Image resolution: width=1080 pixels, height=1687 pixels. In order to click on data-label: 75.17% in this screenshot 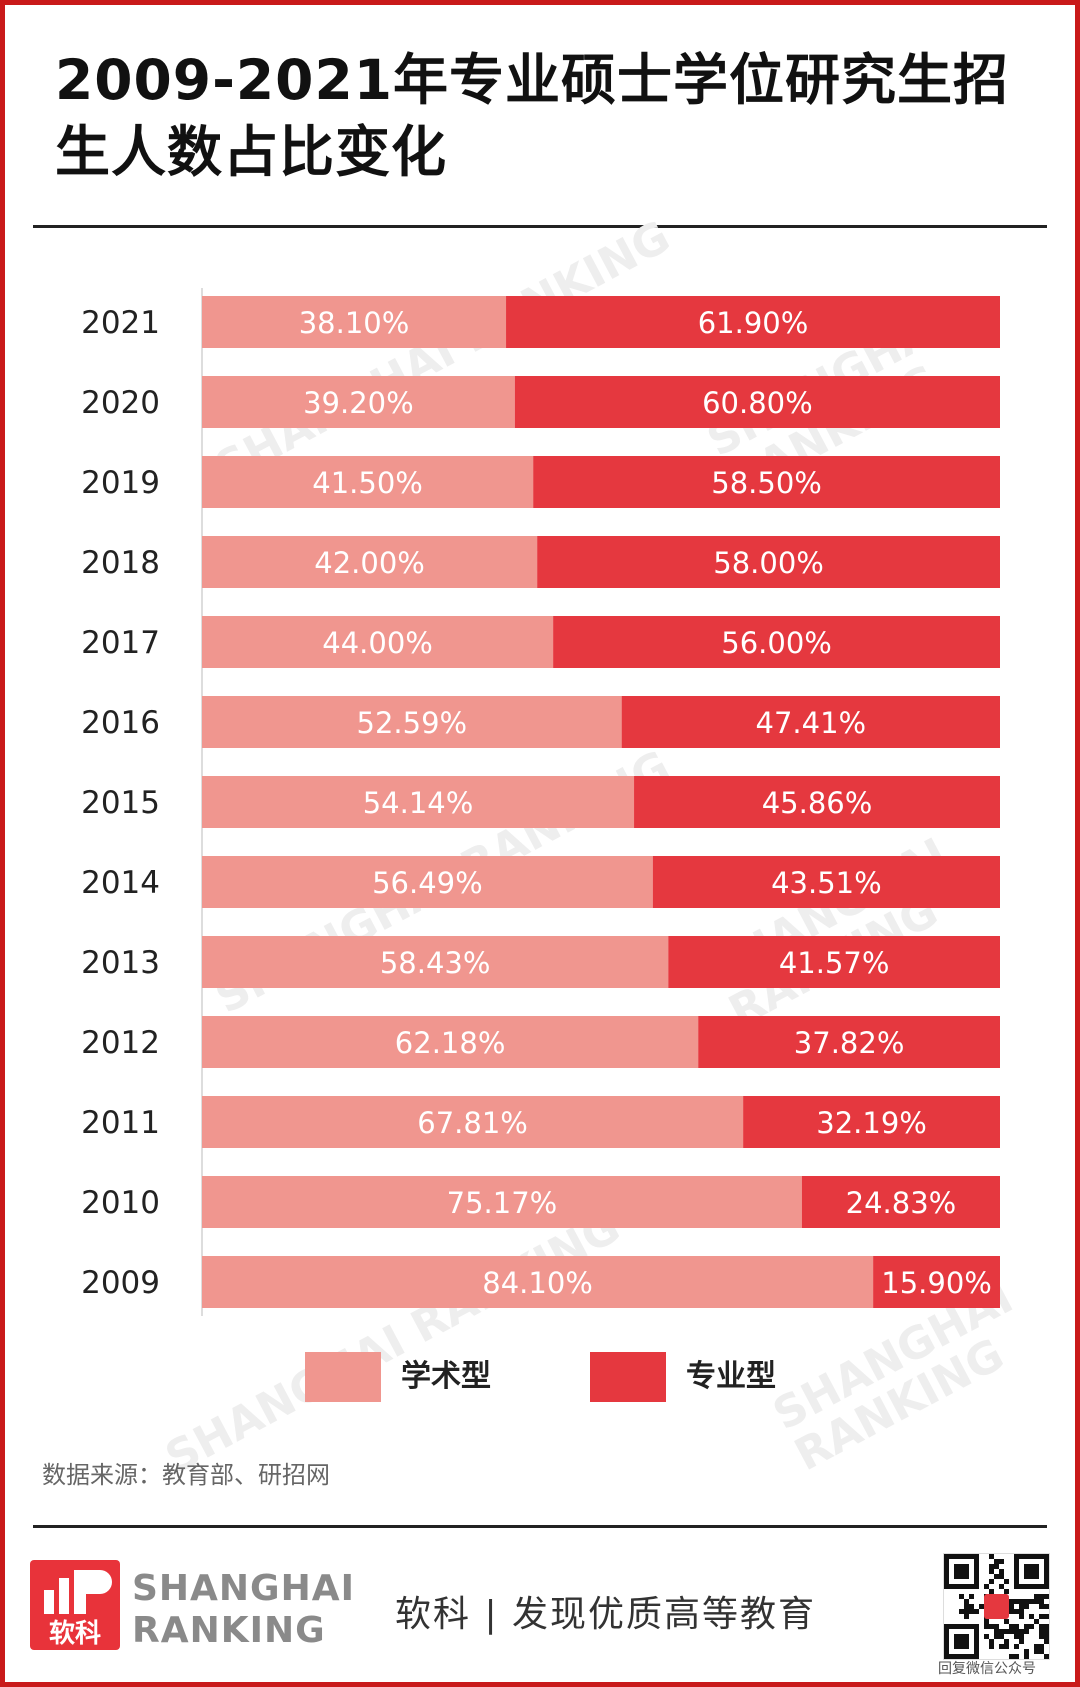, I will do `click(502, 1203)`.